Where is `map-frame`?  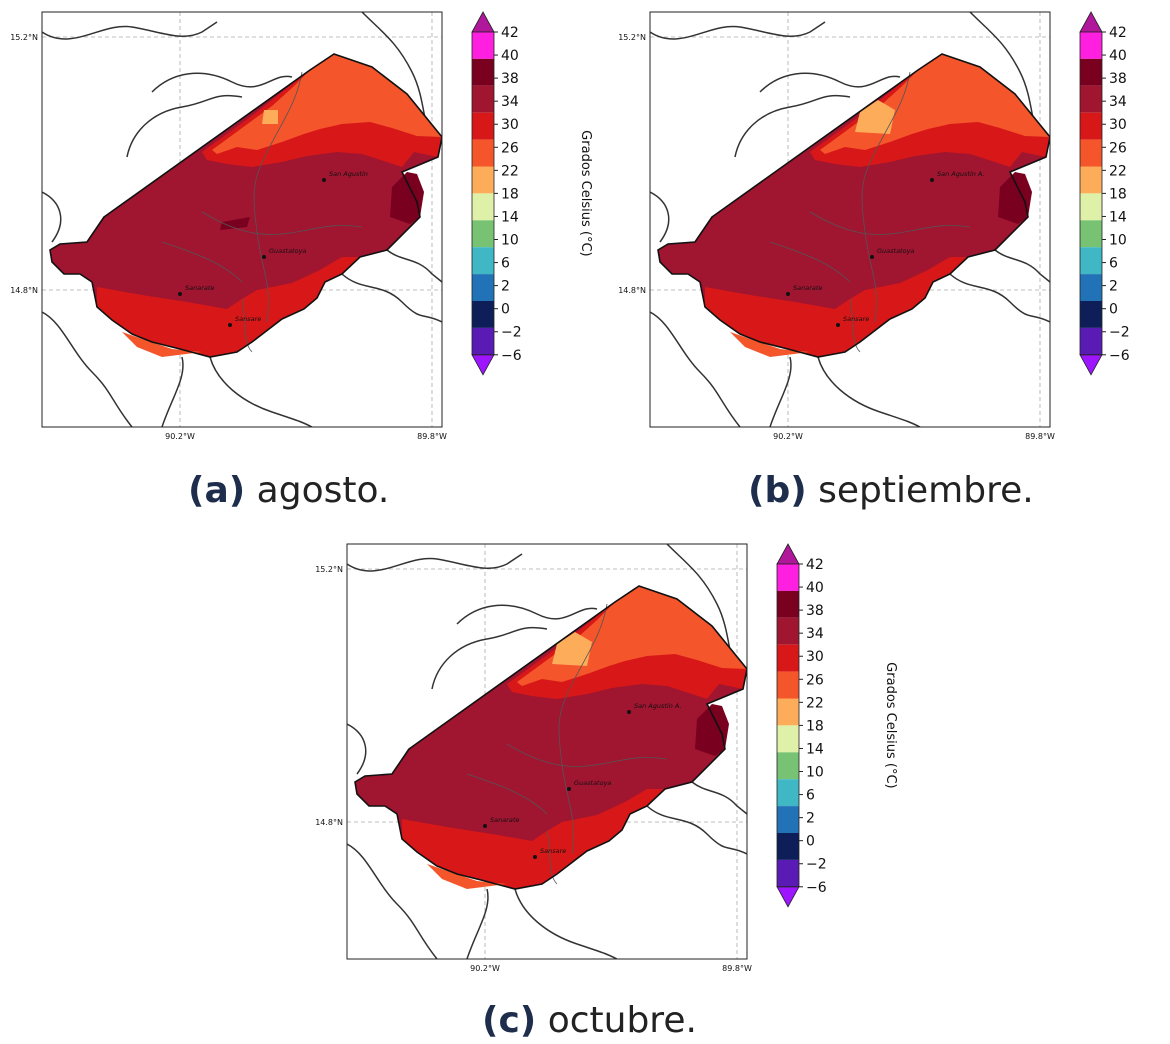
map-frame is located at coordinates (242, 219).